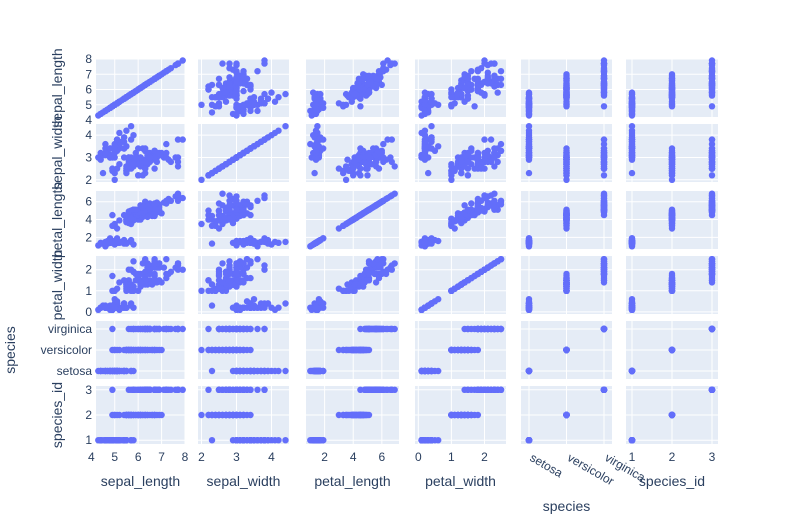 The height and width of the screenshot is (525, 801). I want to click on cell-species-vs-petal_width, so click(460, 350).